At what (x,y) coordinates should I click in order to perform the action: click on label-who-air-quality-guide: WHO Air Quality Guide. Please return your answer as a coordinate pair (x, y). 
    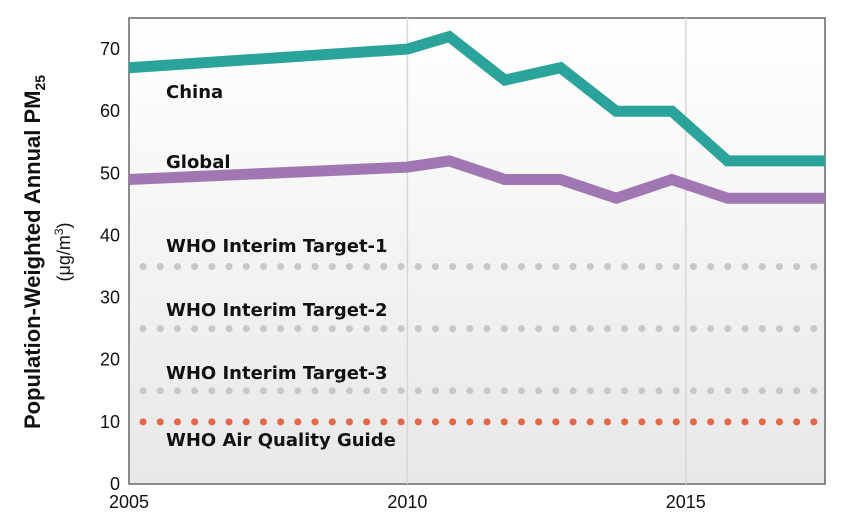
    Looking at the image, I should click on (281, 440).